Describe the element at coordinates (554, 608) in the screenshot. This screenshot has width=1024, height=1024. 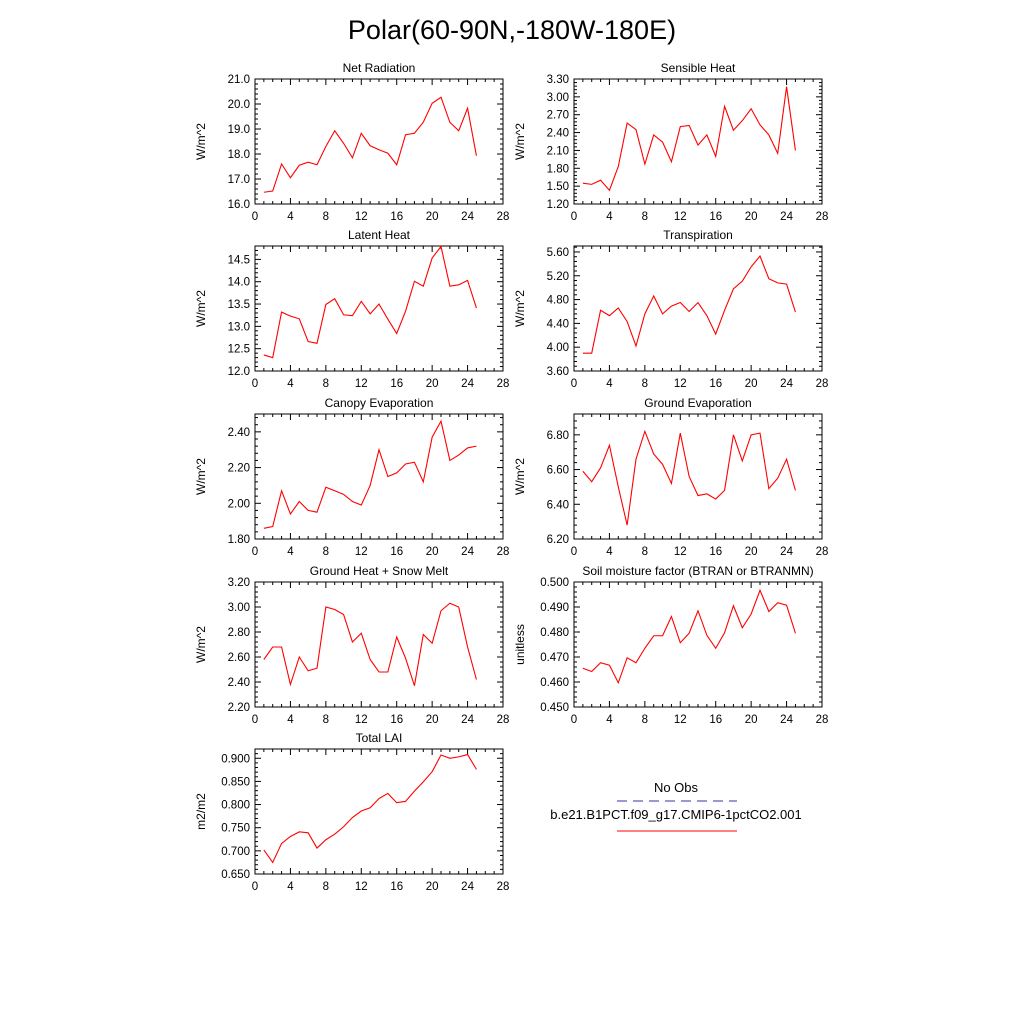
I see `y-tick-label: 0.490` at that location.